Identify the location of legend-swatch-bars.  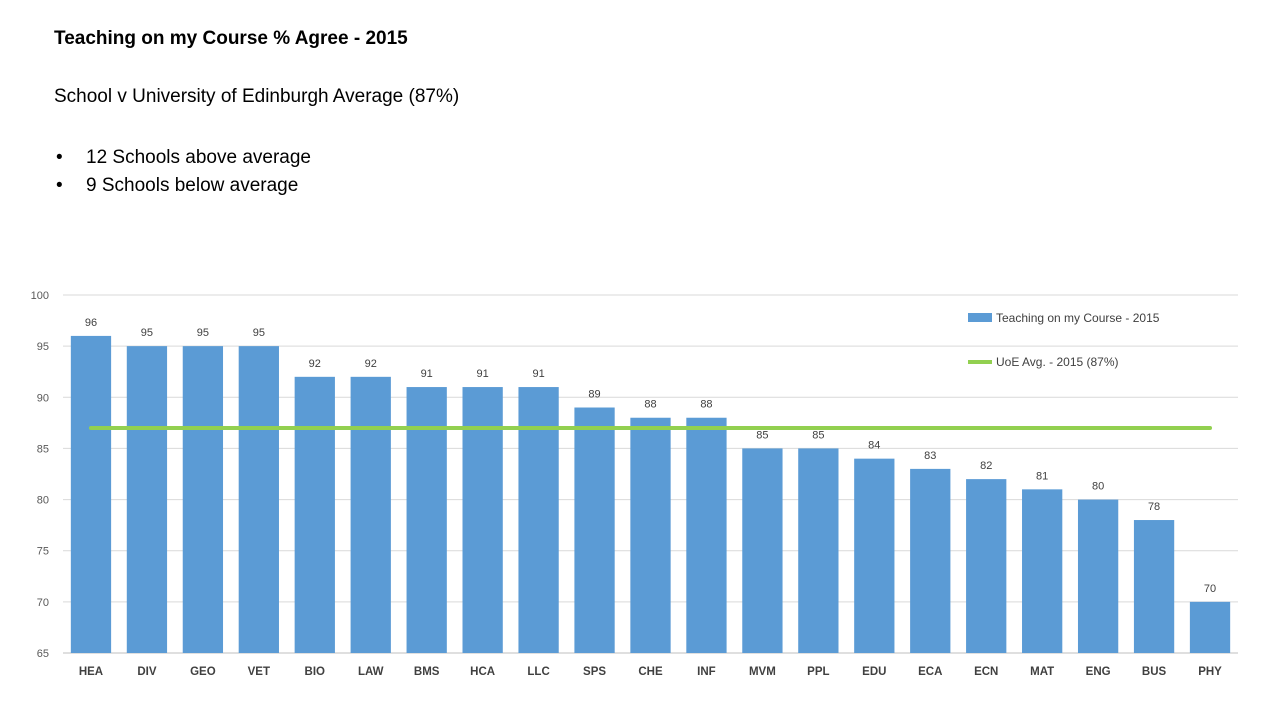
(980, 317).